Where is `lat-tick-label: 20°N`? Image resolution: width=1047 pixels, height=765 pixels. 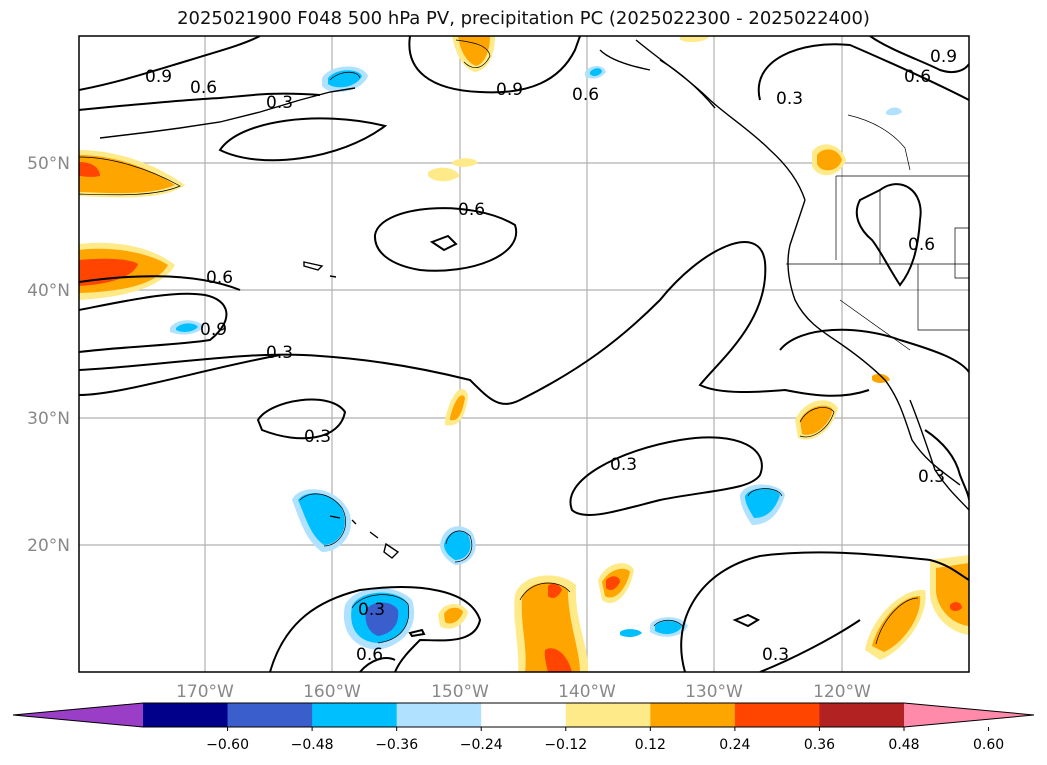
lat-tick-label: 20°N is located at coordinates (48, 546).